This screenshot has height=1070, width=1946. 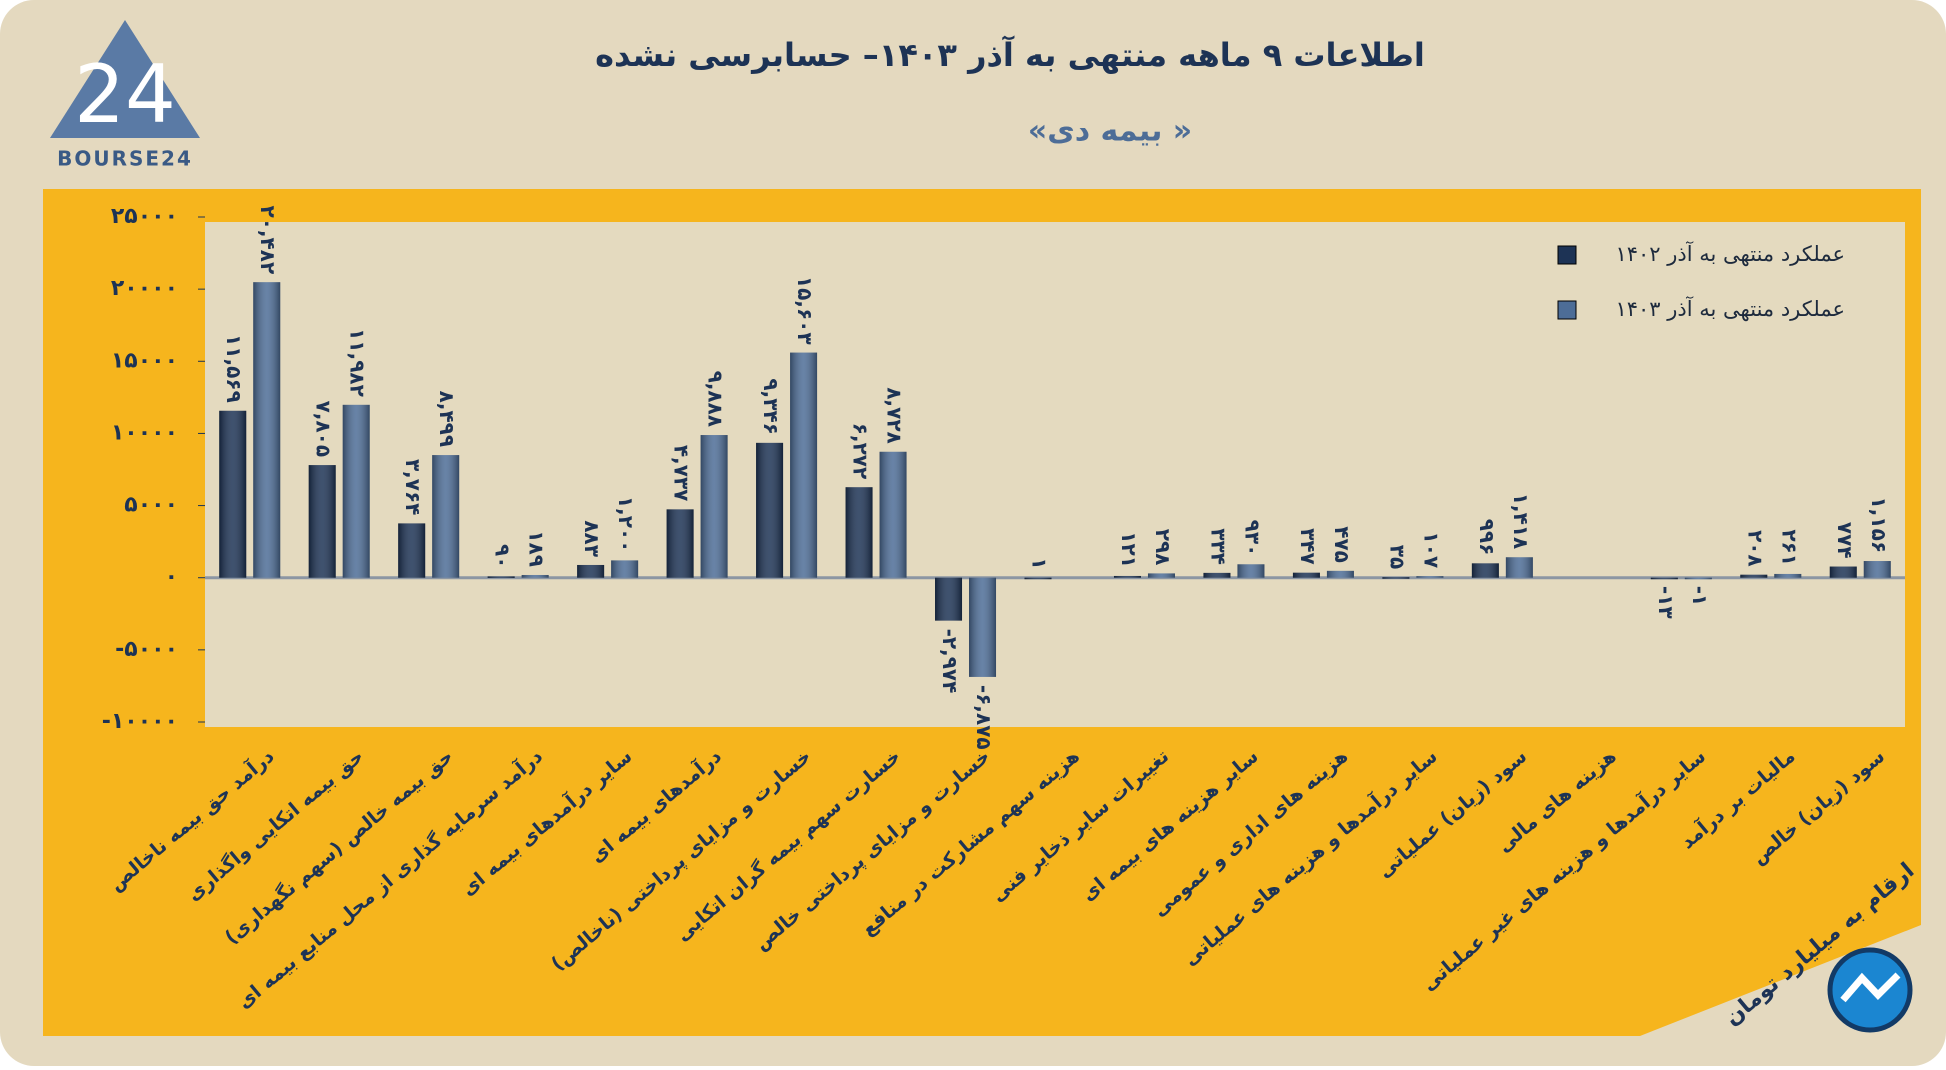 What do you see at coordinates (592, 538) in the screenshot?
I see `value-label: ۸۸۳` at bounding box center [592, 538].